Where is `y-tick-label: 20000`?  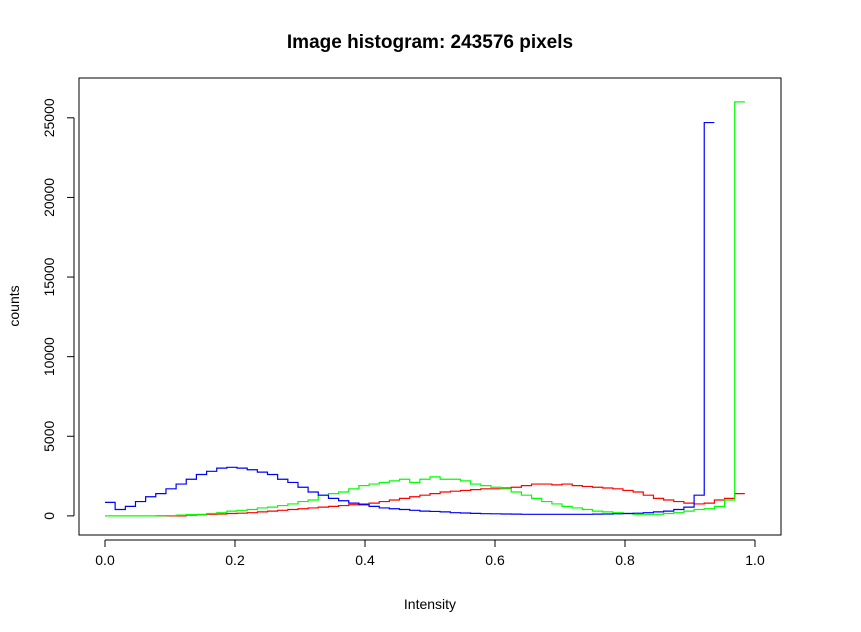
y-tick-label: 20000 is located at coordinates (49, 197).